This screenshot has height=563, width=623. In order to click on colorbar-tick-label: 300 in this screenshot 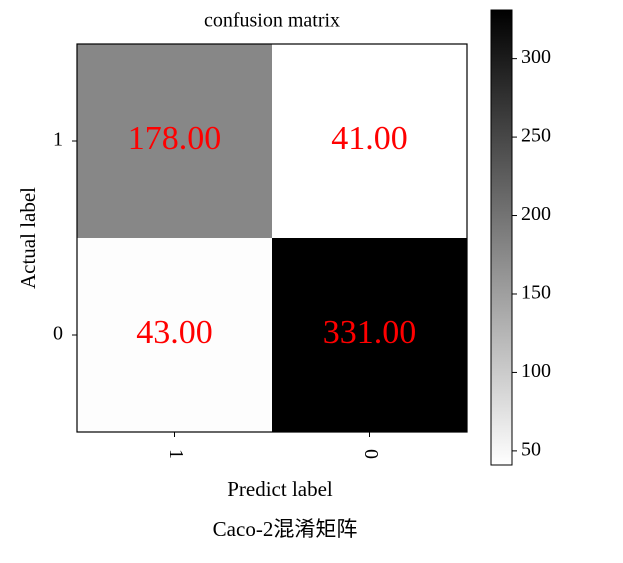, I will do `click(536, 57)`.